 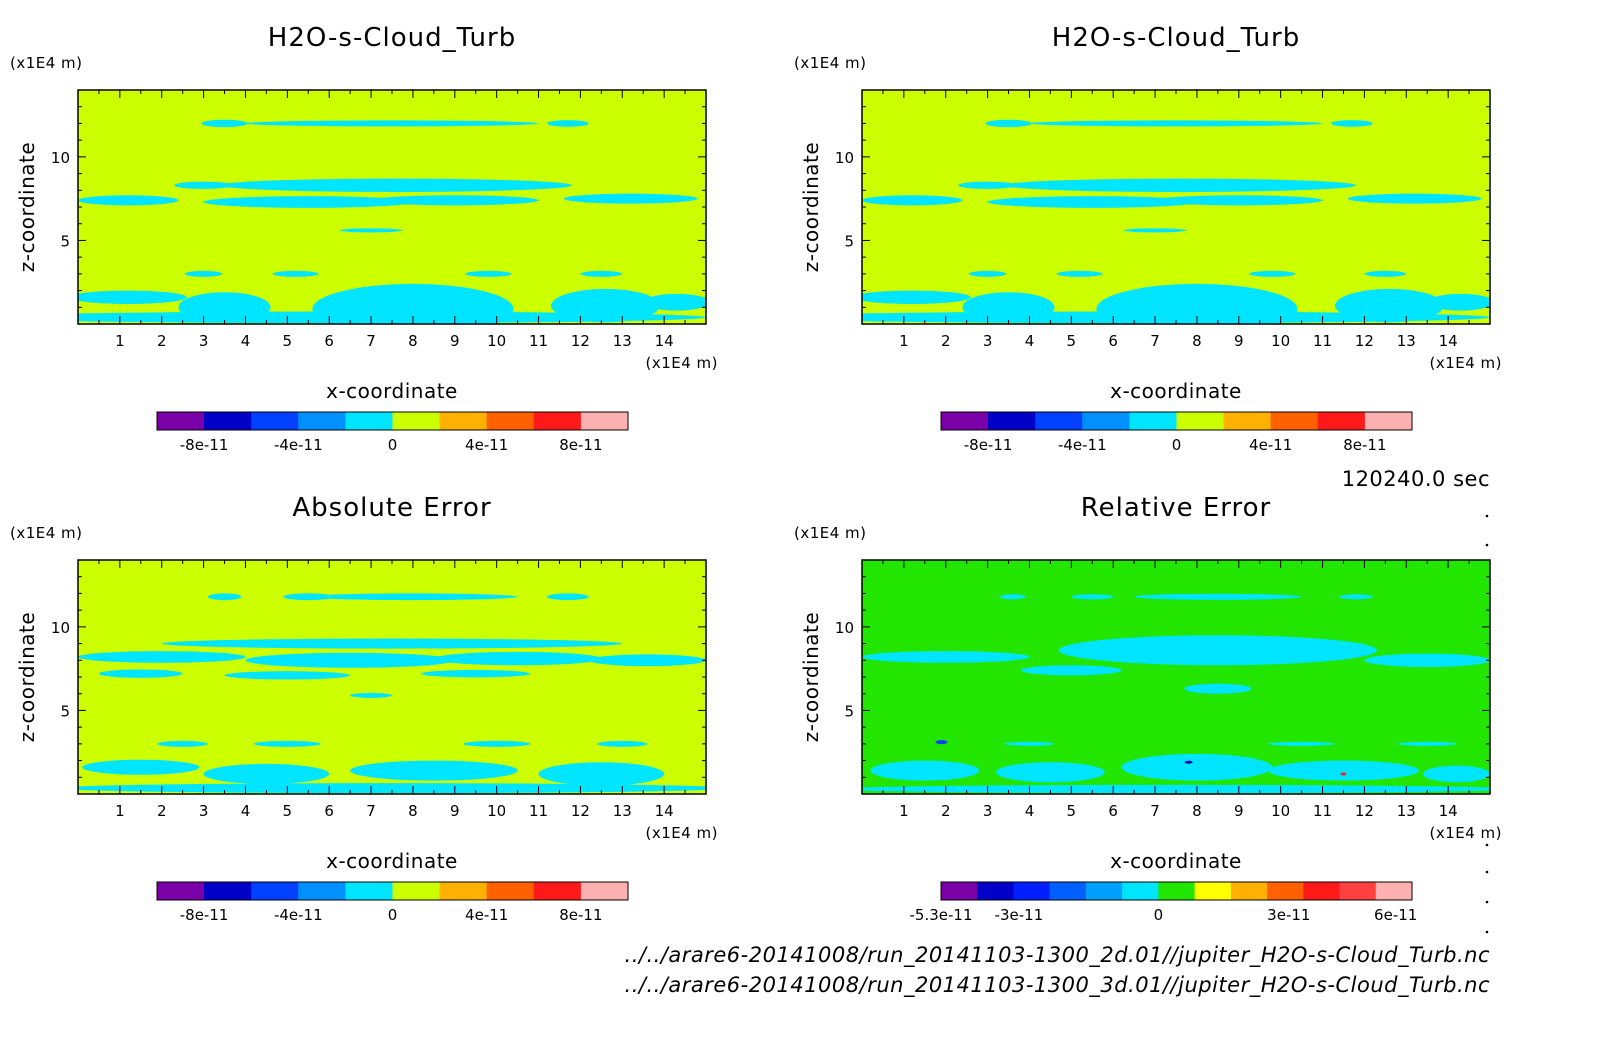 What do you see at coordinates (1364, 811) in the screenshot?
I see `x-tick-label: 12` at bounding box center [1364, 811].